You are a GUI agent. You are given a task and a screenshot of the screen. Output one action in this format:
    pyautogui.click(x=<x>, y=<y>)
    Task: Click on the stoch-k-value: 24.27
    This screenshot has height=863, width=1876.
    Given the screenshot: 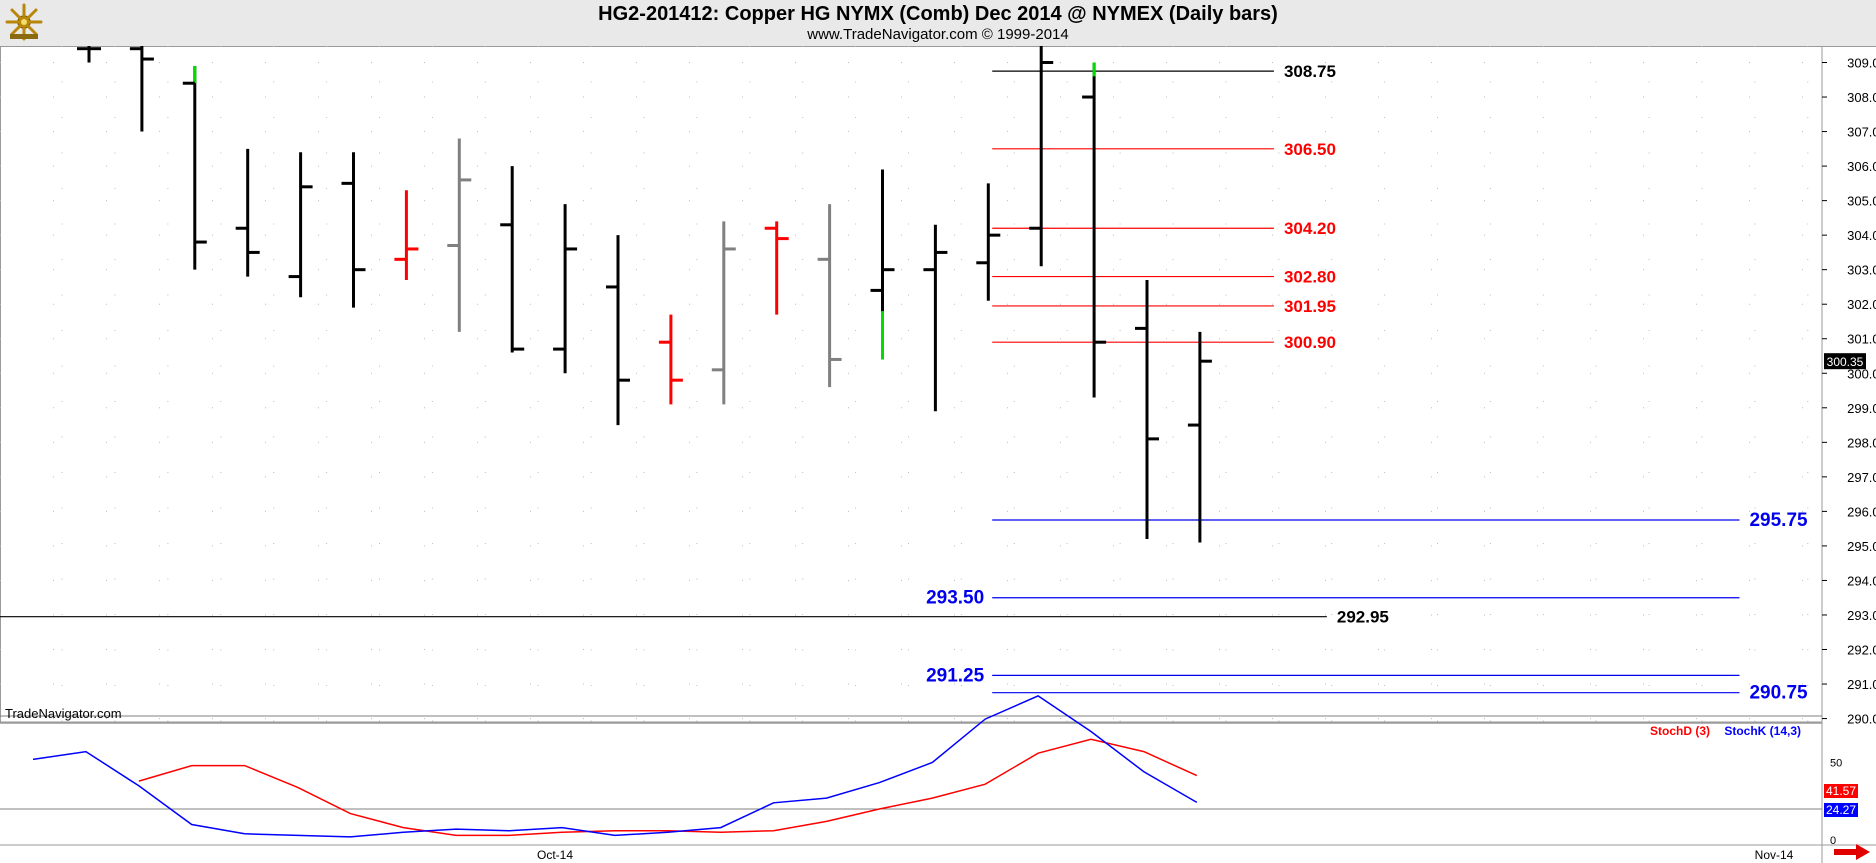 What is the action you would take?
    pyautogui.click(x=1841, y=810)
    